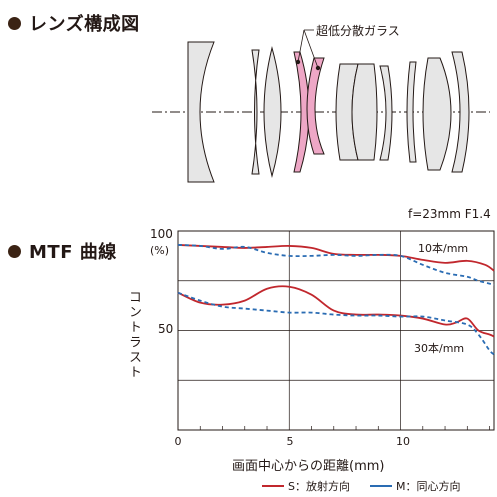 The width and height of the screenshot is (497, 497). I want to click on mtf-series-m-30lp, so click(336, 323).